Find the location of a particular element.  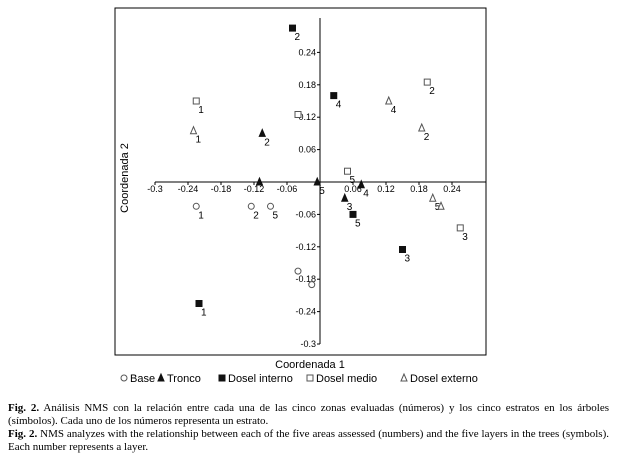

caption-english-prefix: Fig. 2. is located at coordinates (23, 434).